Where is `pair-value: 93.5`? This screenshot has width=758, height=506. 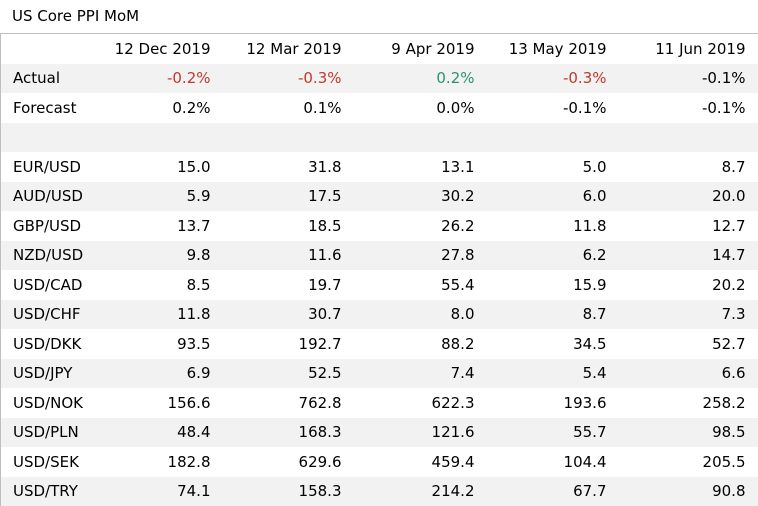 pair-value: 93.5 is located at coordinates (159, 344).